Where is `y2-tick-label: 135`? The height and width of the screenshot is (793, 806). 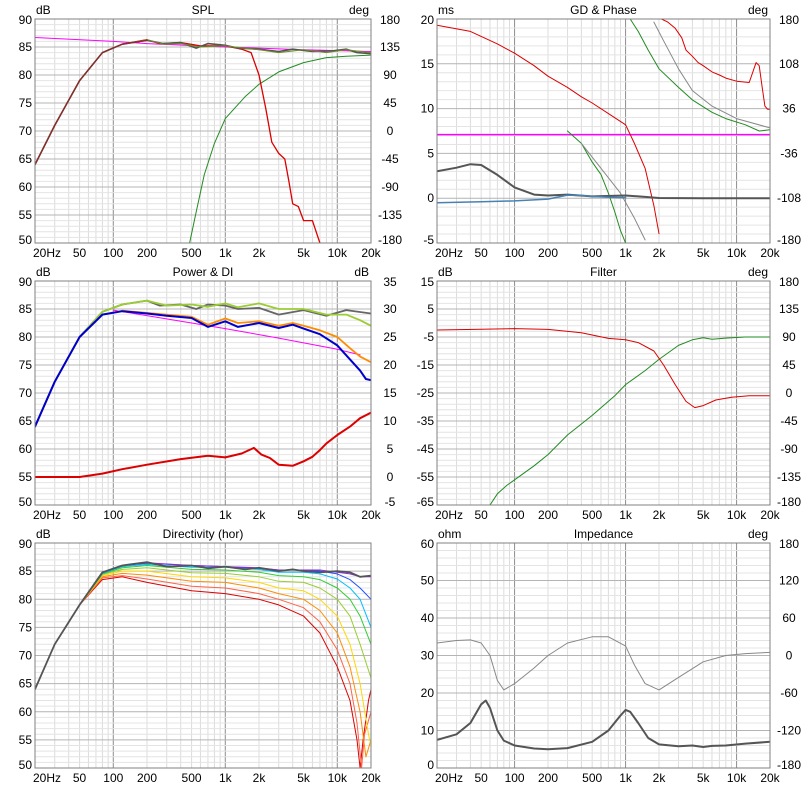
y2-tick-label: 135 is located at coordinates (789, 309).